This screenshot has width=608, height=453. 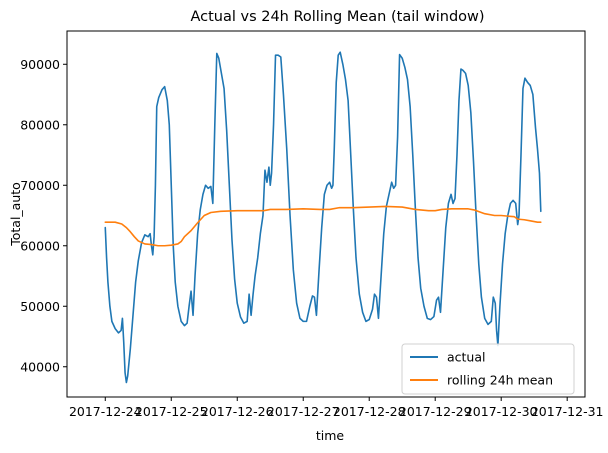 What do you see at coordinates (466, 357) in the screenshot?
I see `legend-label-actual: actual` at bounding box center [466, 357].